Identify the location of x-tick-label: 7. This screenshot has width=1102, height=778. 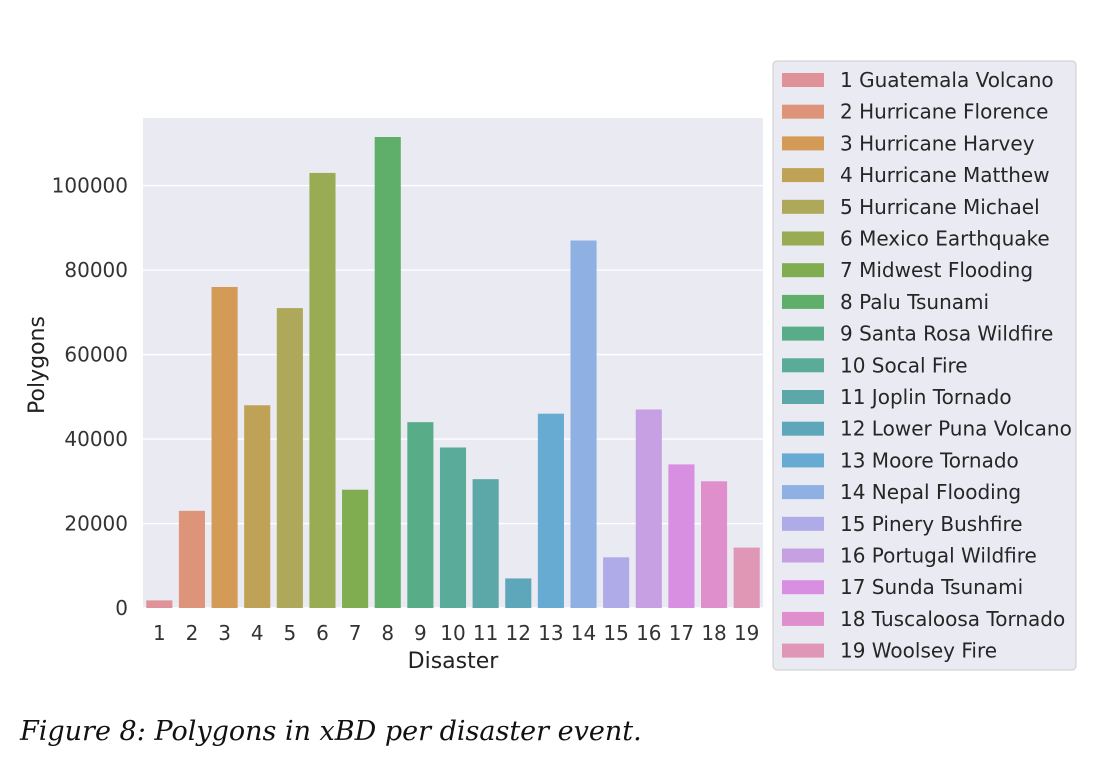
(355, 633).